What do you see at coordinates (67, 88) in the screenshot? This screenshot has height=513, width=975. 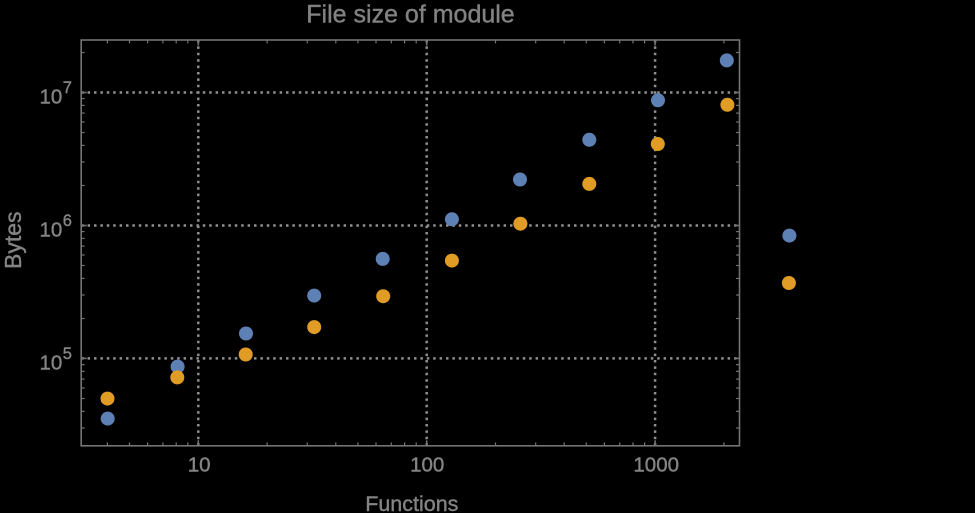 I see `svg-text: 7` at bounding box center [67, 88].